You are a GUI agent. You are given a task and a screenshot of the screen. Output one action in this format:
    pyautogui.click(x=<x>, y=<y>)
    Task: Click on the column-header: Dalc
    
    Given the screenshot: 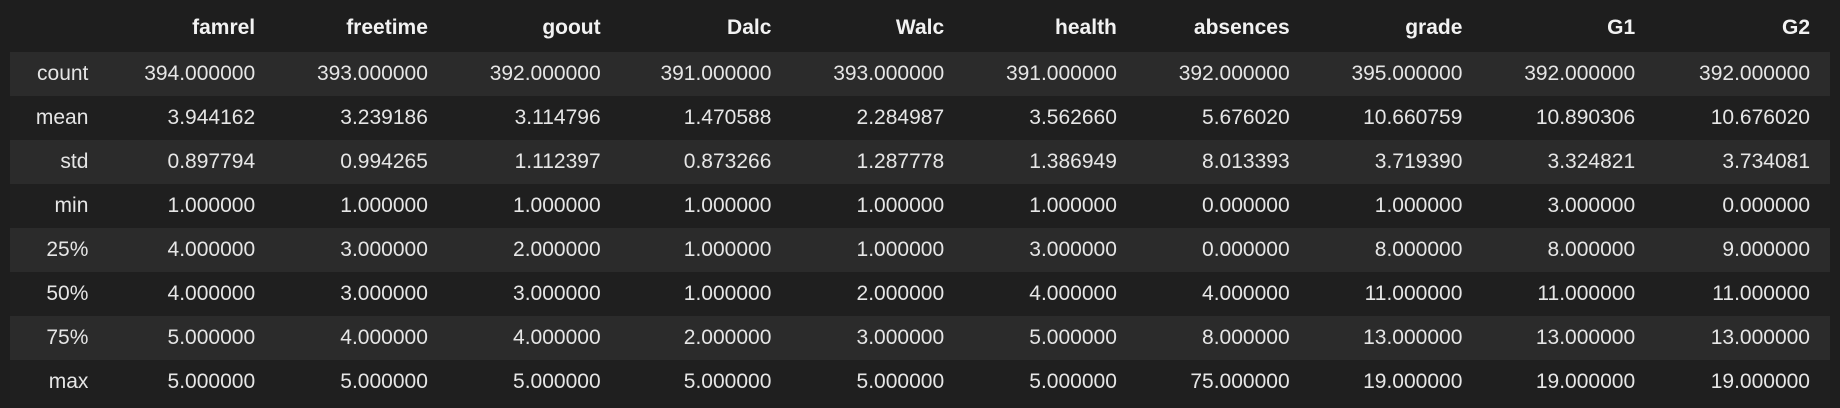 What is the action you would take?
    pyautogui.click(x=749, y=27)
    